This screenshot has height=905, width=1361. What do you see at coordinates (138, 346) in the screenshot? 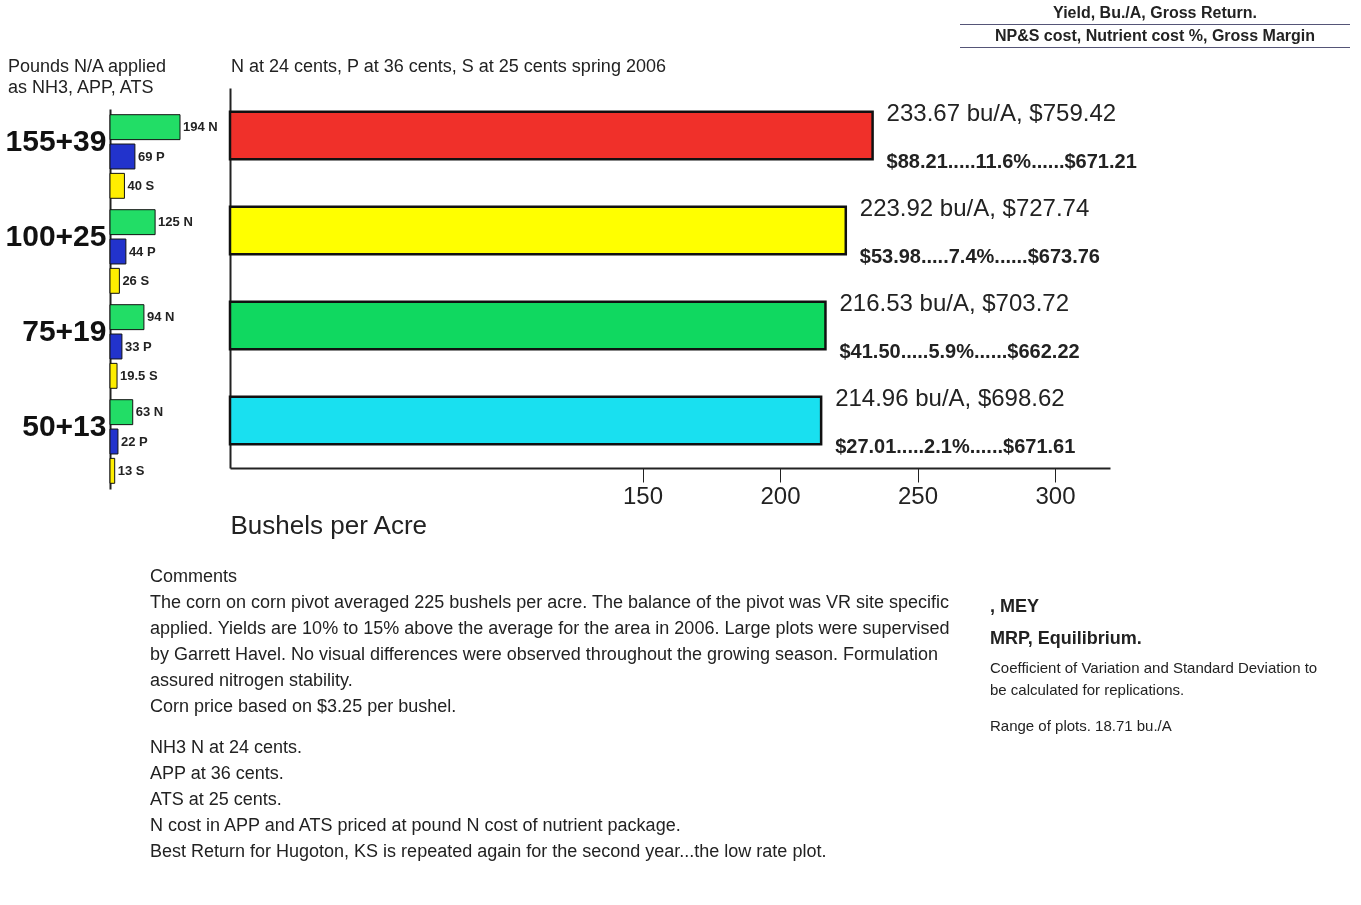
I see `data-label: 33 P` at bounding box center [138, 346].